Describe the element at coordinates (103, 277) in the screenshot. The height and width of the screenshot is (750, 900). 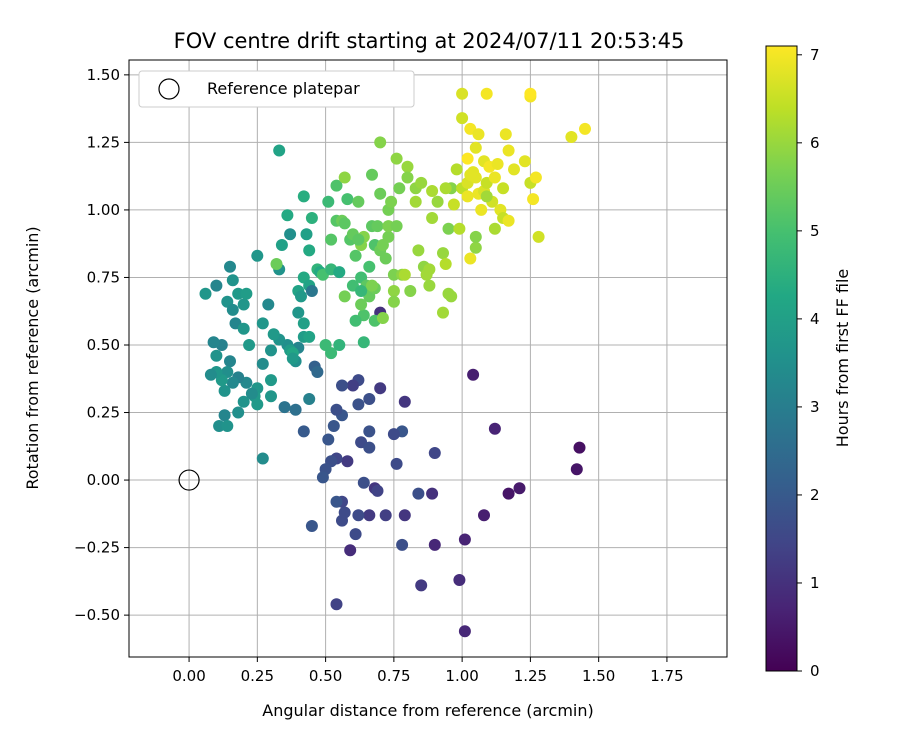
I see `y-tick-label: 0.75` at that location.